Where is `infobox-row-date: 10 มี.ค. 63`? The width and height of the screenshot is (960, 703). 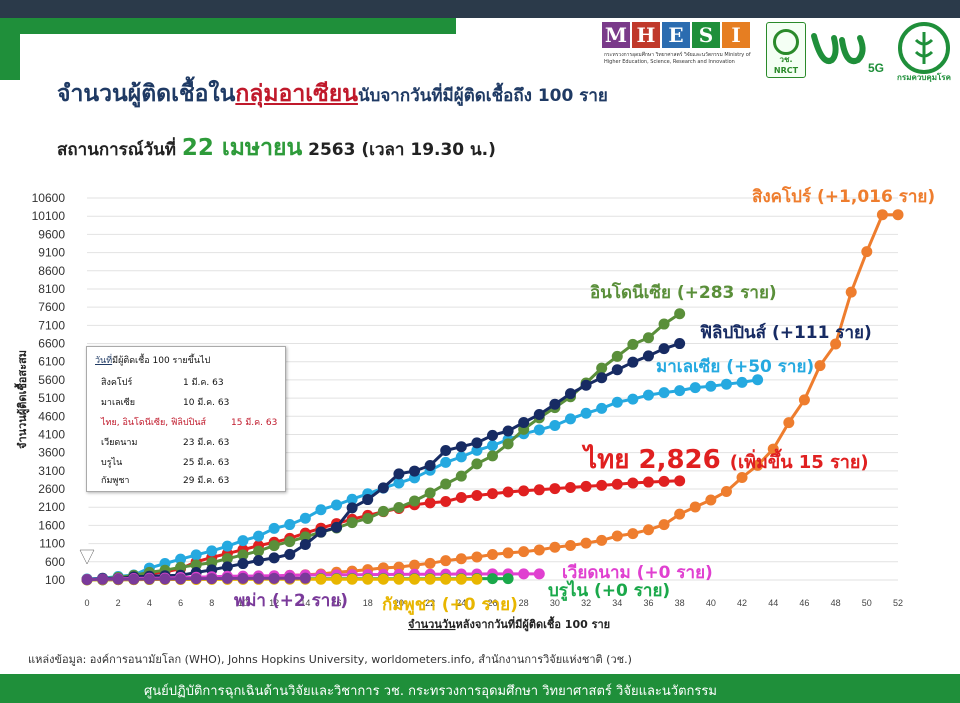
infobox-row-date: 10 มี.ค. 63 is located at coordinates (206, 403).